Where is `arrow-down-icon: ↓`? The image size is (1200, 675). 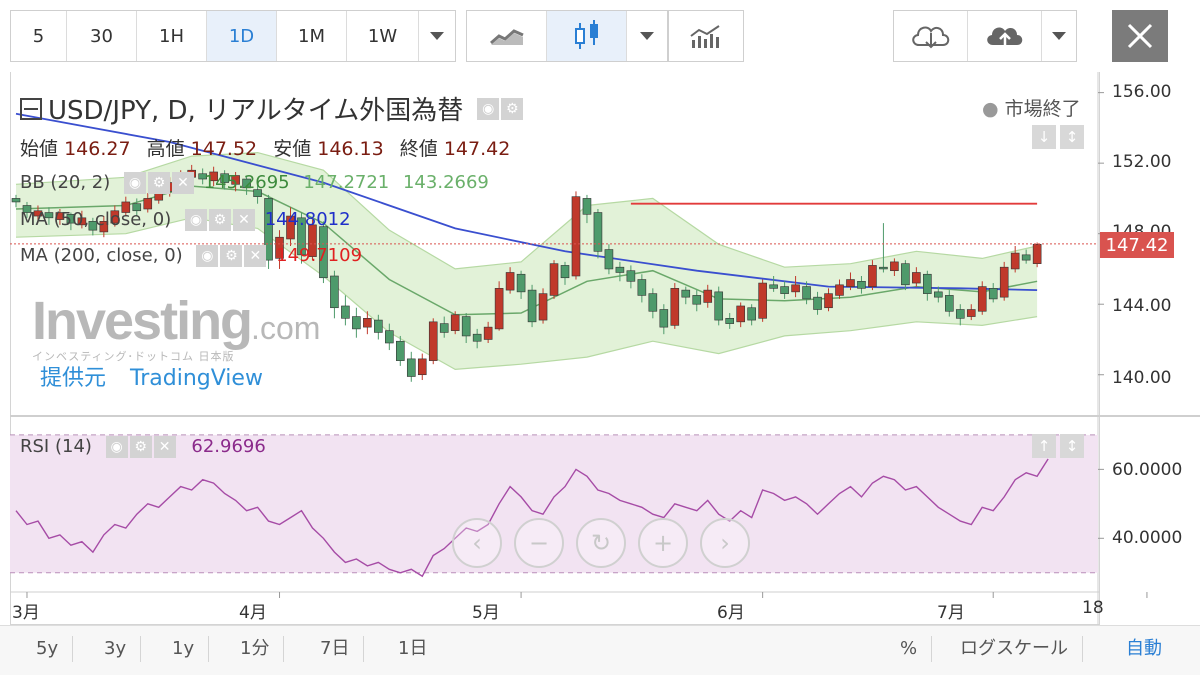 arrow-down-icon: ↓ is located at coordinates (1044, 137).